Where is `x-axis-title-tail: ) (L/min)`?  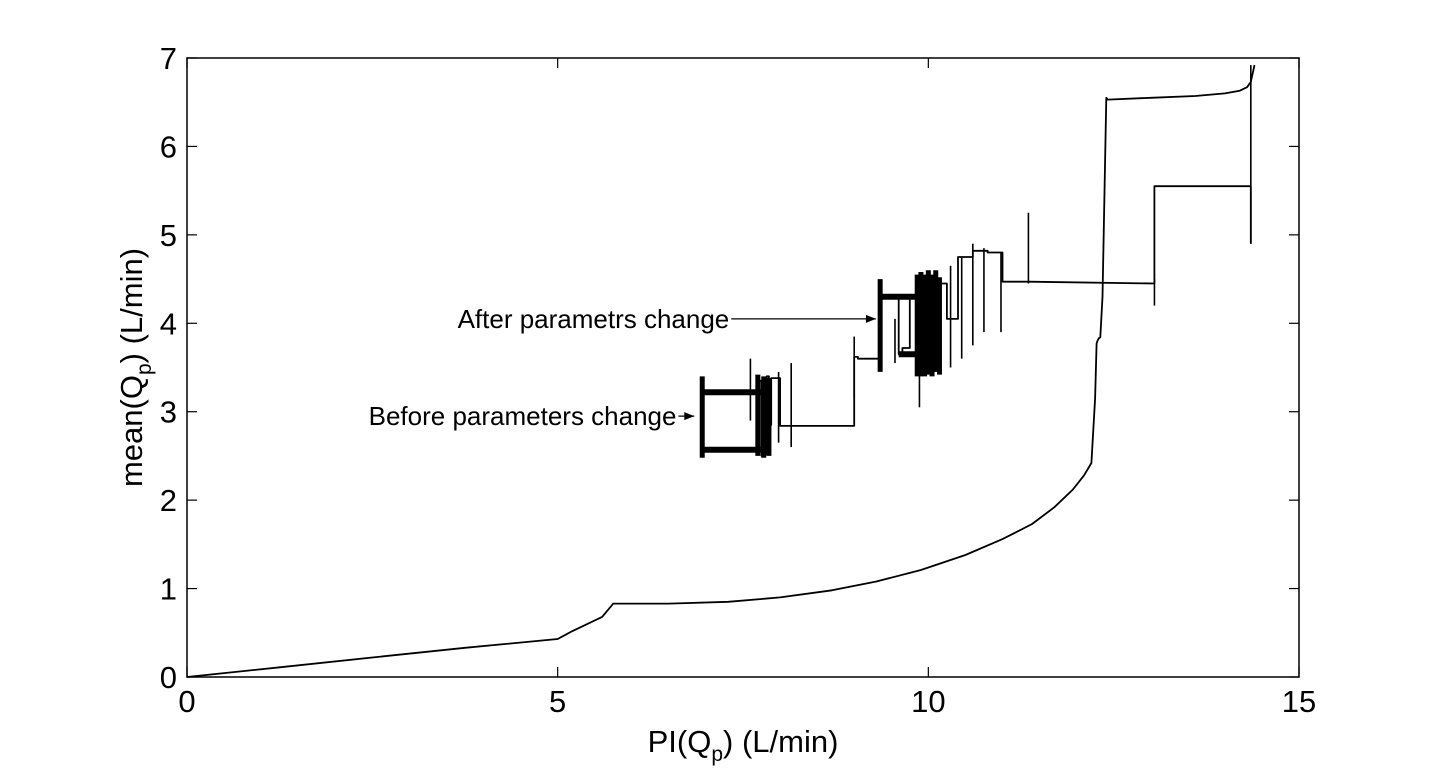 x-axis-title-tail: ) (L/min) is located at coordinates (780, 741).